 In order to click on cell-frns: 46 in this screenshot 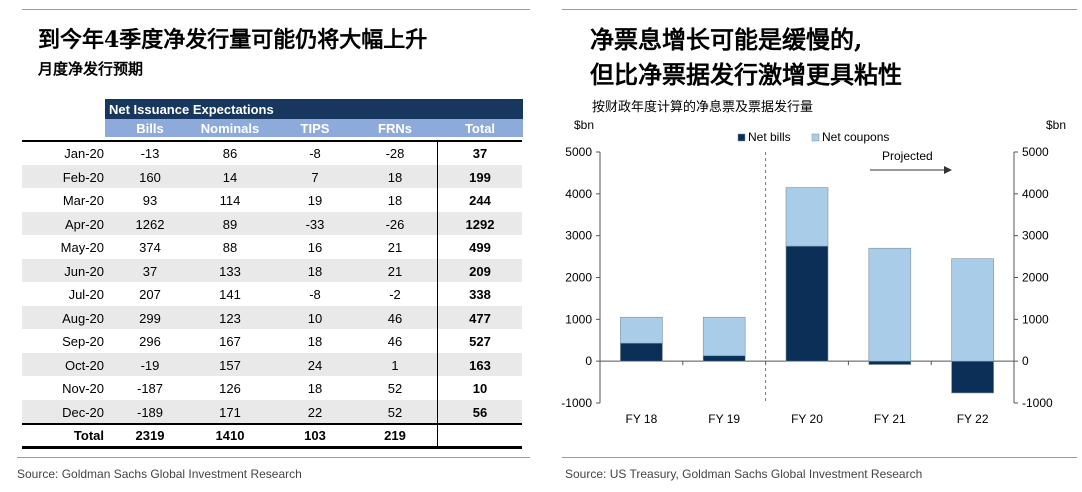, I will do `click(395, 341)`.